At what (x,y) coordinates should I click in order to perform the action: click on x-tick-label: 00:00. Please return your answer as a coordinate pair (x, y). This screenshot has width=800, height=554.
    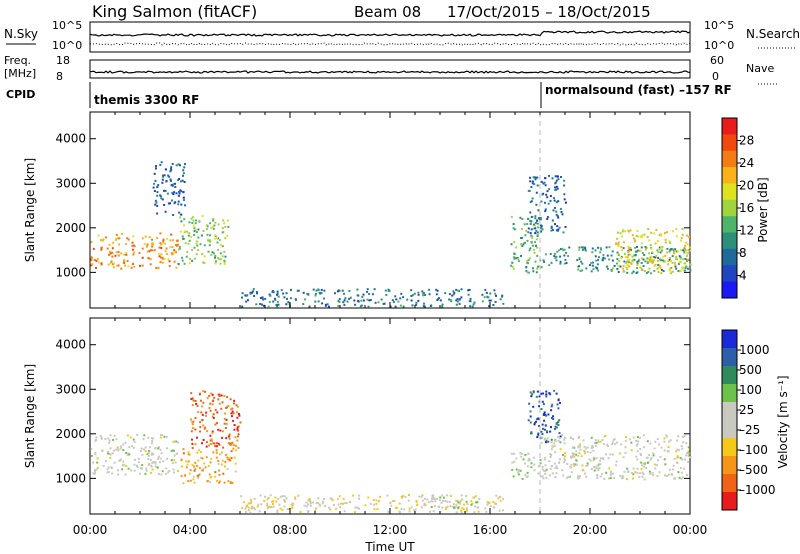
    Looking at the image, I should click on (90, 530).